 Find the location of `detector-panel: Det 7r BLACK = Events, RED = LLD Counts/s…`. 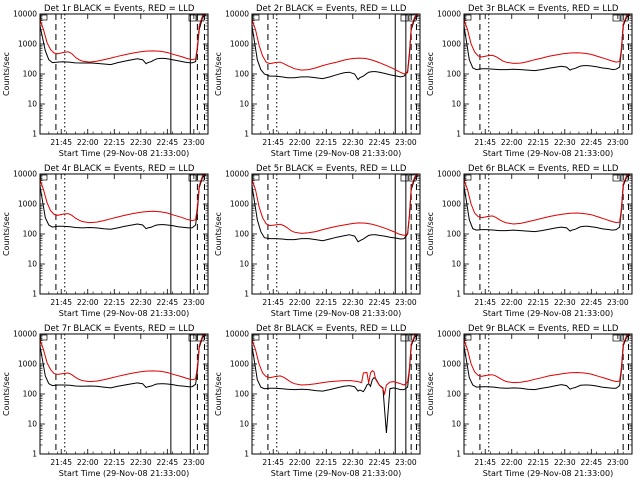

detector-panel: Det 7r BLACK = Events, RED = LLD Counts/s… is located at coordinates (105, 401).